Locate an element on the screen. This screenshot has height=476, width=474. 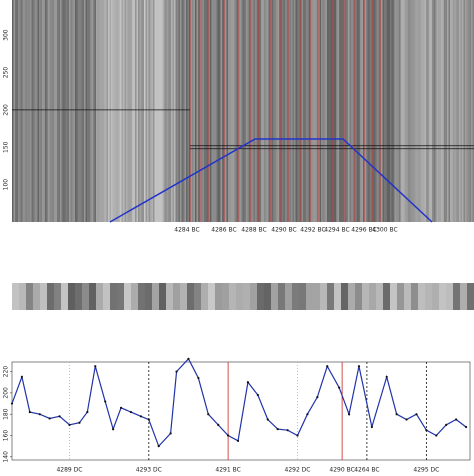
ring-label: 4294 BC is located at coordinates (336, 230).